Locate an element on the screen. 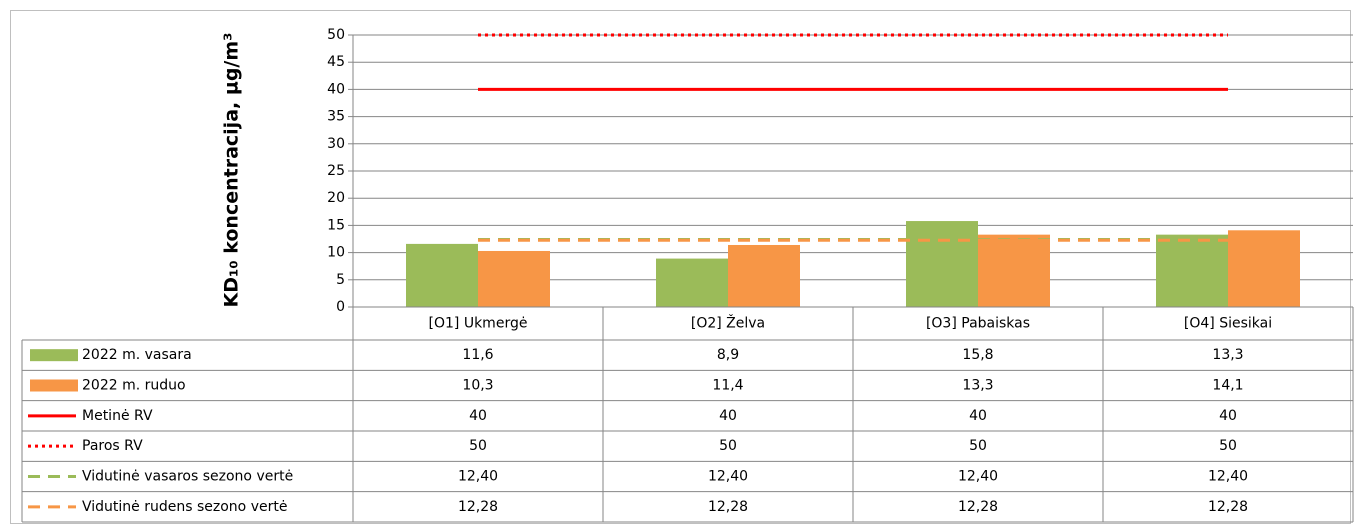 This screenshot has height=526, width=1359. table-value: 10,3 is located at coordinates (477, 386).